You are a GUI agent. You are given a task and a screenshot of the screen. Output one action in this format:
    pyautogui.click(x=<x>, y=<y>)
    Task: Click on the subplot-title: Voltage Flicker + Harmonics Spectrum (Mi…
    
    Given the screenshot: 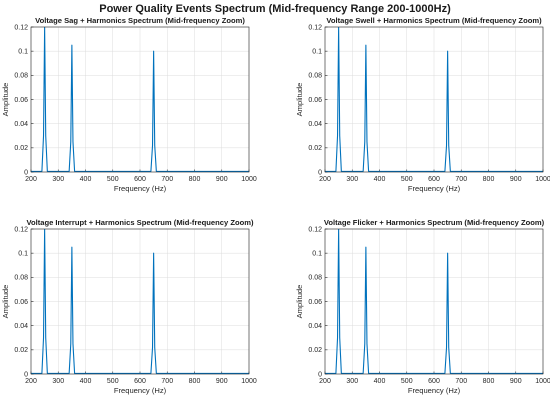 What is the action you would take?
    pyautogui.click(x=434, y=222)
    